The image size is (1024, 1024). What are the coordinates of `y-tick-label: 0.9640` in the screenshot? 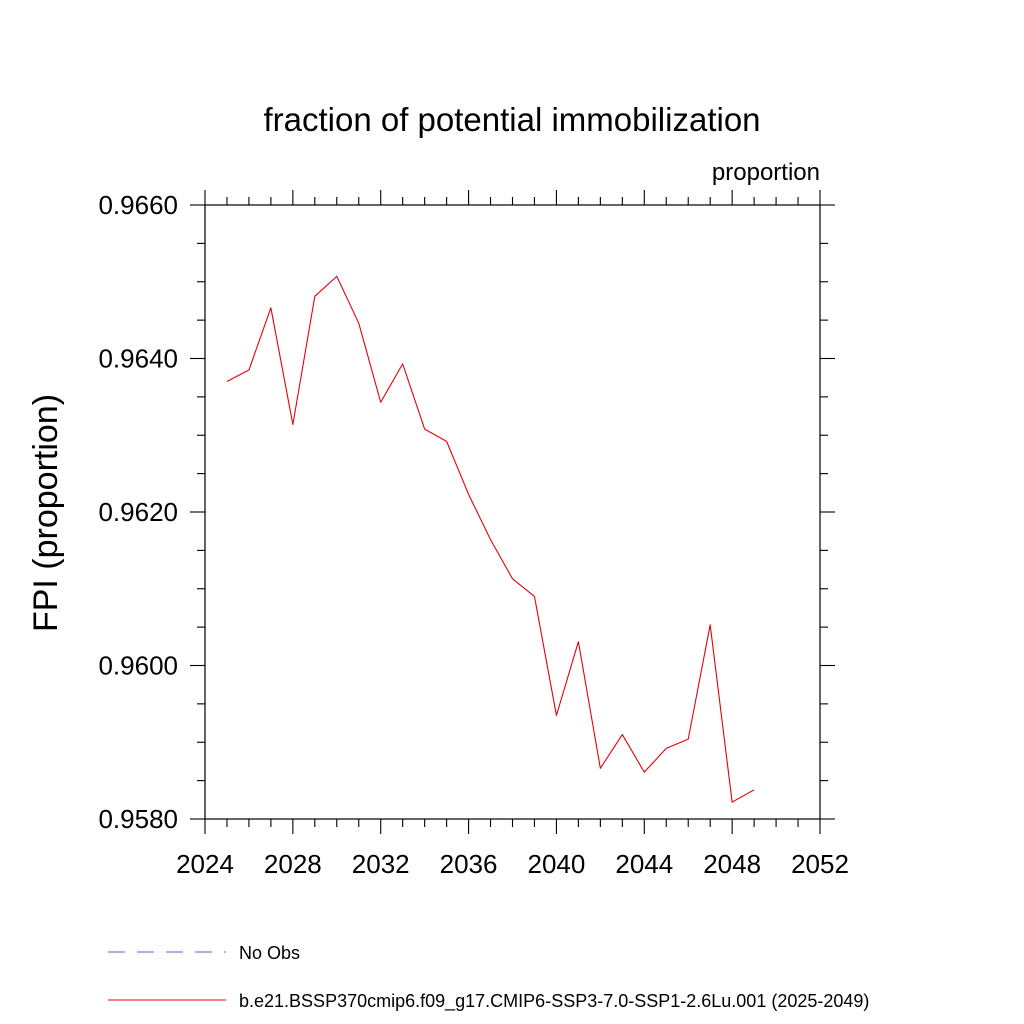 It's located at (138, 359).